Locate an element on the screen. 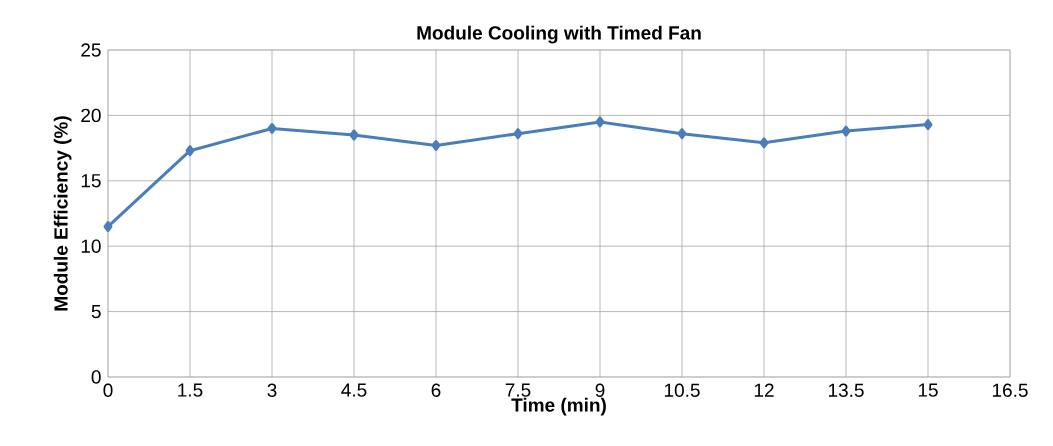 The image size is (1053, 446). x-tick-label: 4.5 is located at coordinates (354, 390).